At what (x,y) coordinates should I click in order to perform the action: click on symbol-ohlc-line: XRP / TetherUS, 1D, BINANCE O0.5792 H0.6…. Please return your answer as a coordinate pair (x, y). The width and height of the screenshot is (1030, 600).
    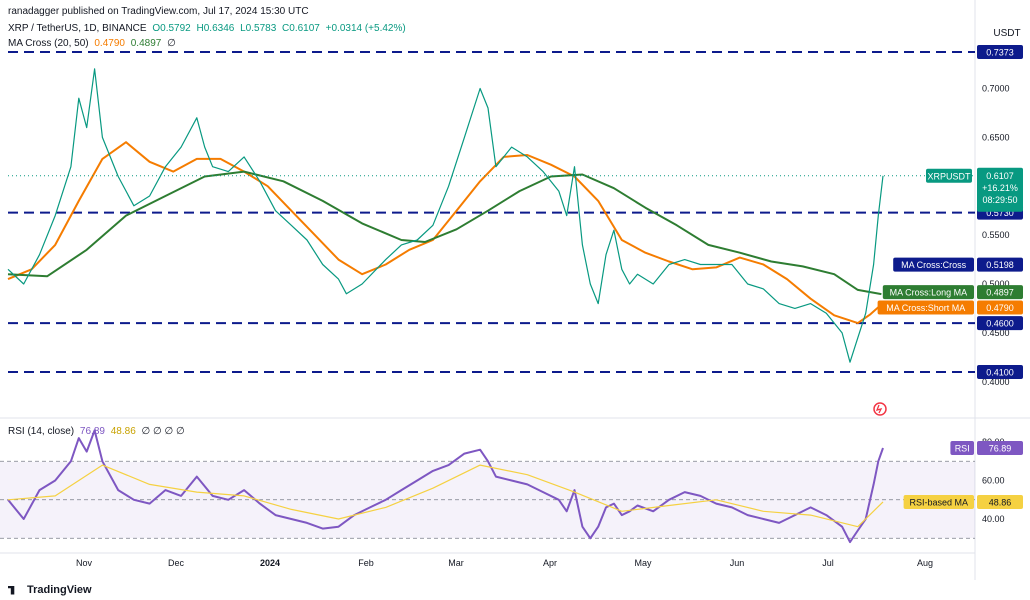
    Looking at the image, I should click on (208, 28).